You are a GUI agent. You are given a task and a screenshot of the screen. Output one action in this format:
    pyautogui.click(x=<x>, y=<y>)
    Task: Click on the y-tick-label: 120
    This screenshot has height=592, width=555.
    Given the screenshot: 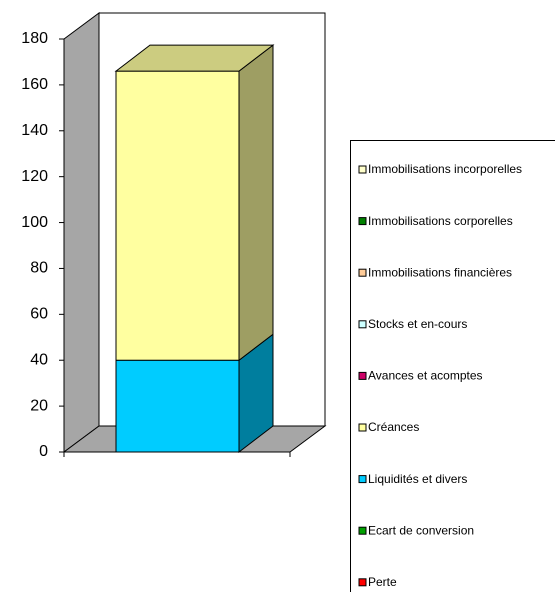 What is the action you would take?
    pyautogui.click(x=34, y=176)
    